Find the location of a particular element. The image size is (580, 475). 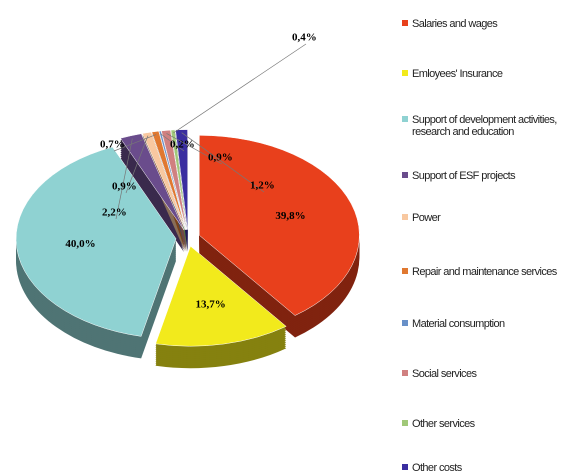

legend-item: Other costs is located at coordinates (489, 468).